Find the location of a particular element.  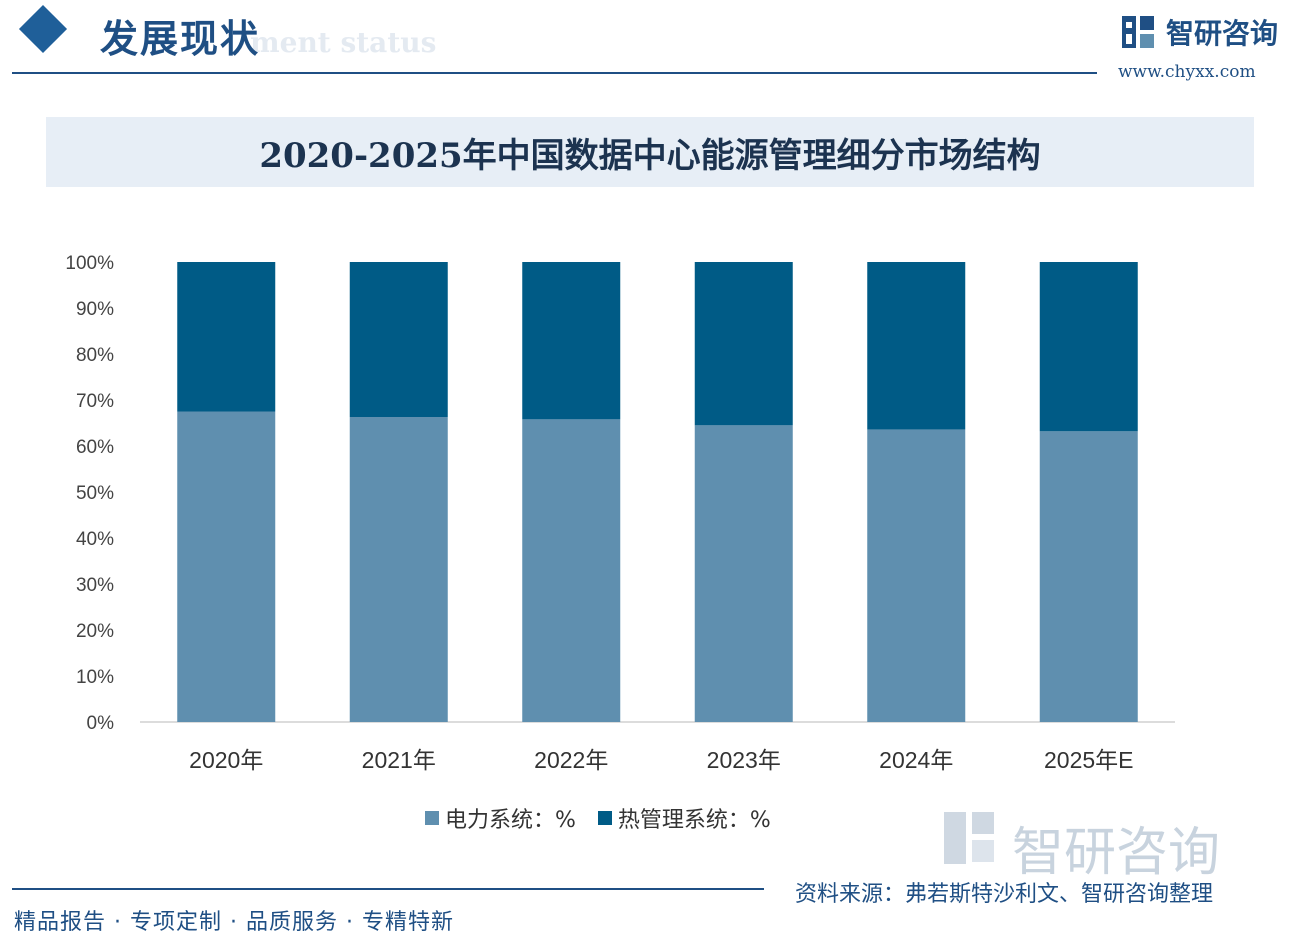

x-tick-label: 2024年 is located at coordinates (916, 760).